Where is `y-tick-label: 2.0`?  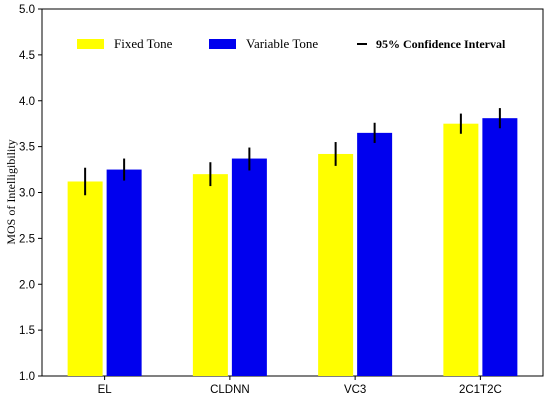
y-tick-label: 2.0 is located at coordinates (27, 285).